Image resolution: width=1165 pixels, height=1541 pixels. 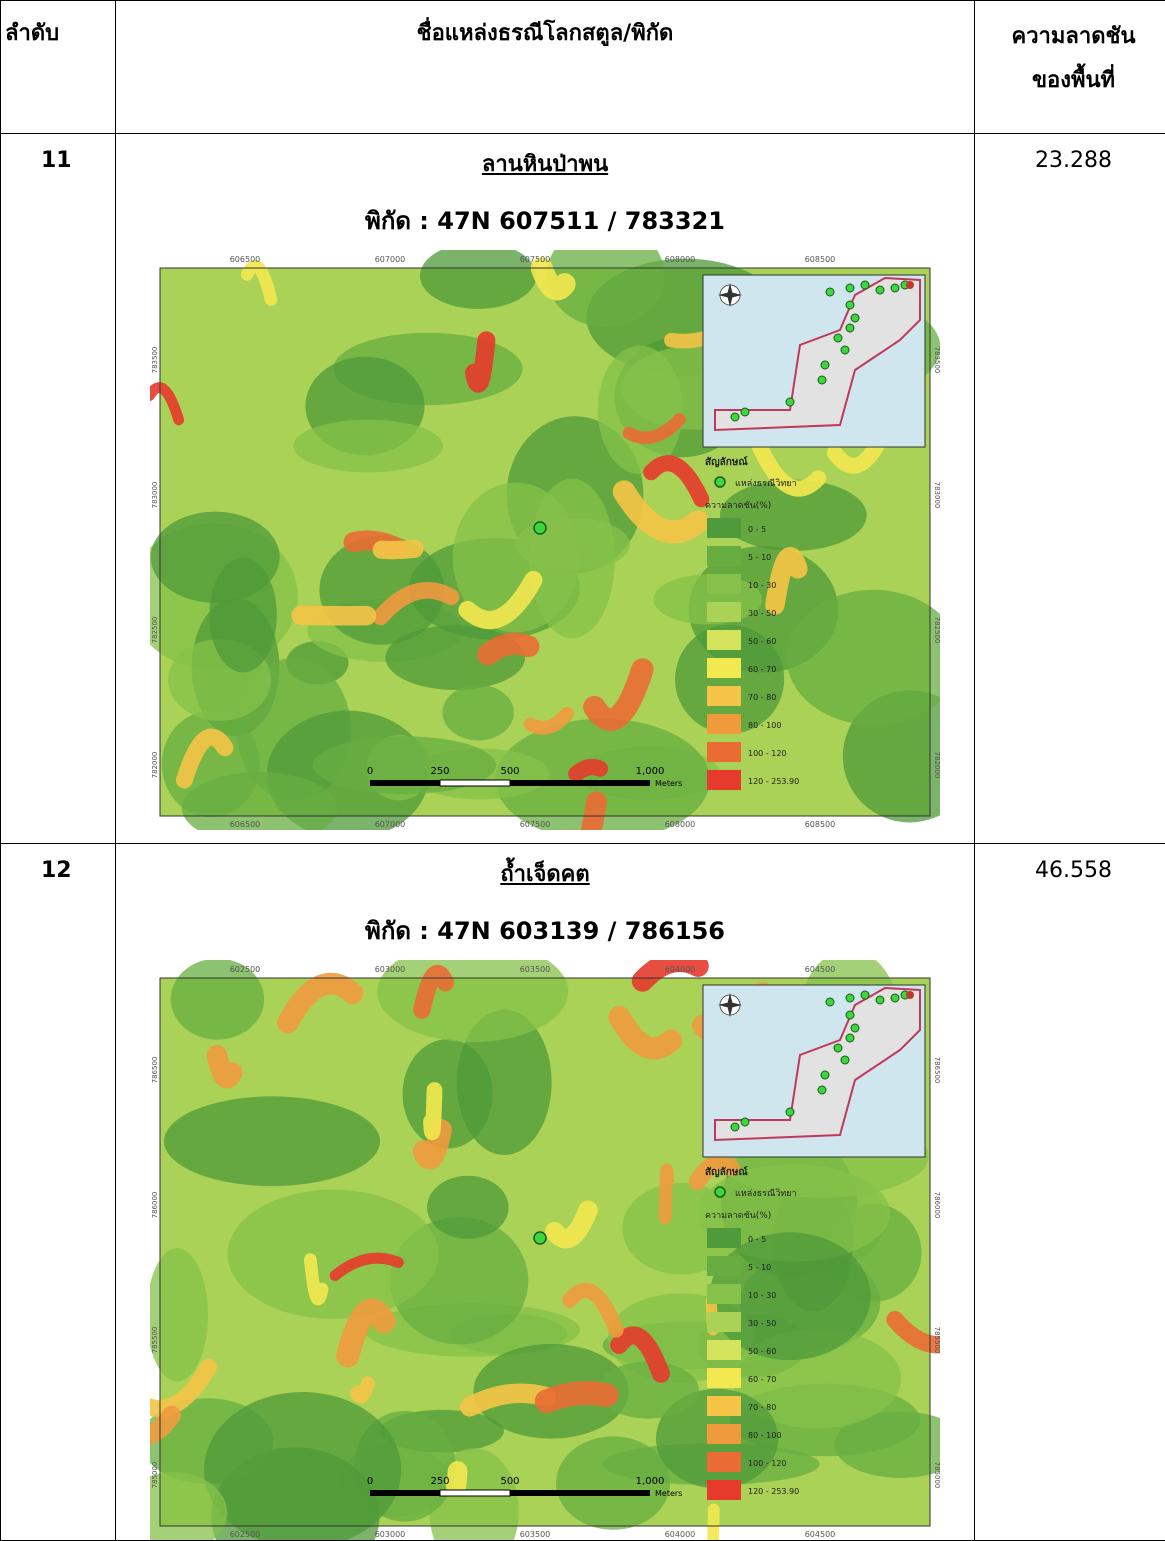 What do you see at coordinates (680, 824) in the screenshot?
I see `map-tick-bottom: 608000` at bounding box center [680, 824].